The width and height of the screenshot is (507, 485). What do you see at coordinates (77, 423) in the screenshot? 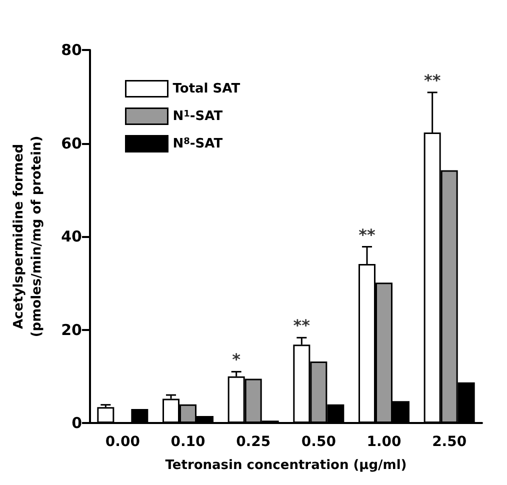
I see `y-tick-label: 0` at bounding box center [77, 423].